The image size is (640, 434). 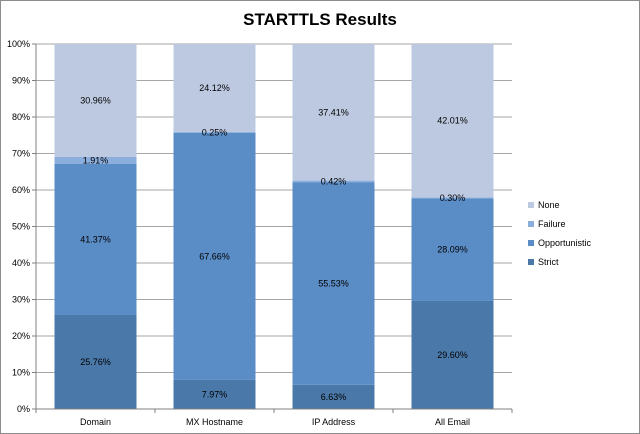 I want to click on y-tick-label: 30%, so click(x=21, y=300).